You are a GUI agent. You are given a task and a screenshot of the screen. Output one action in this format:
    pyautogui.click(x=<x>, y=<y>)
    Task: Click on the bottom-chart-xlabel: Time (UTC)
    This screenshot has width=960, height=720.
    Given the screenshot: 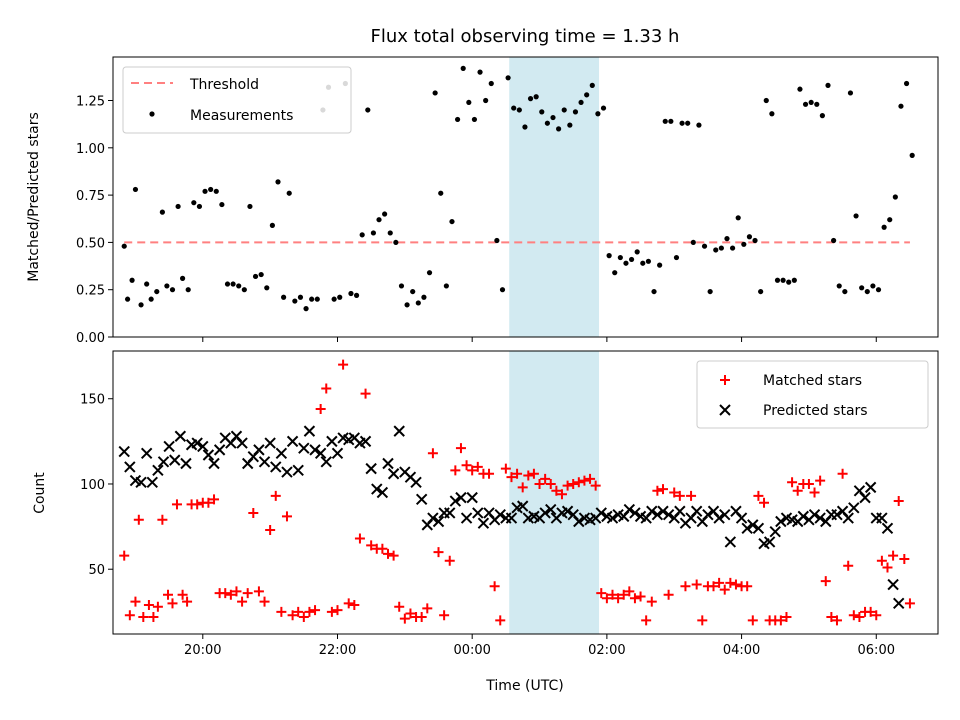 What is the action you would take?
    pyautogui.click(x=524, y=686)
    